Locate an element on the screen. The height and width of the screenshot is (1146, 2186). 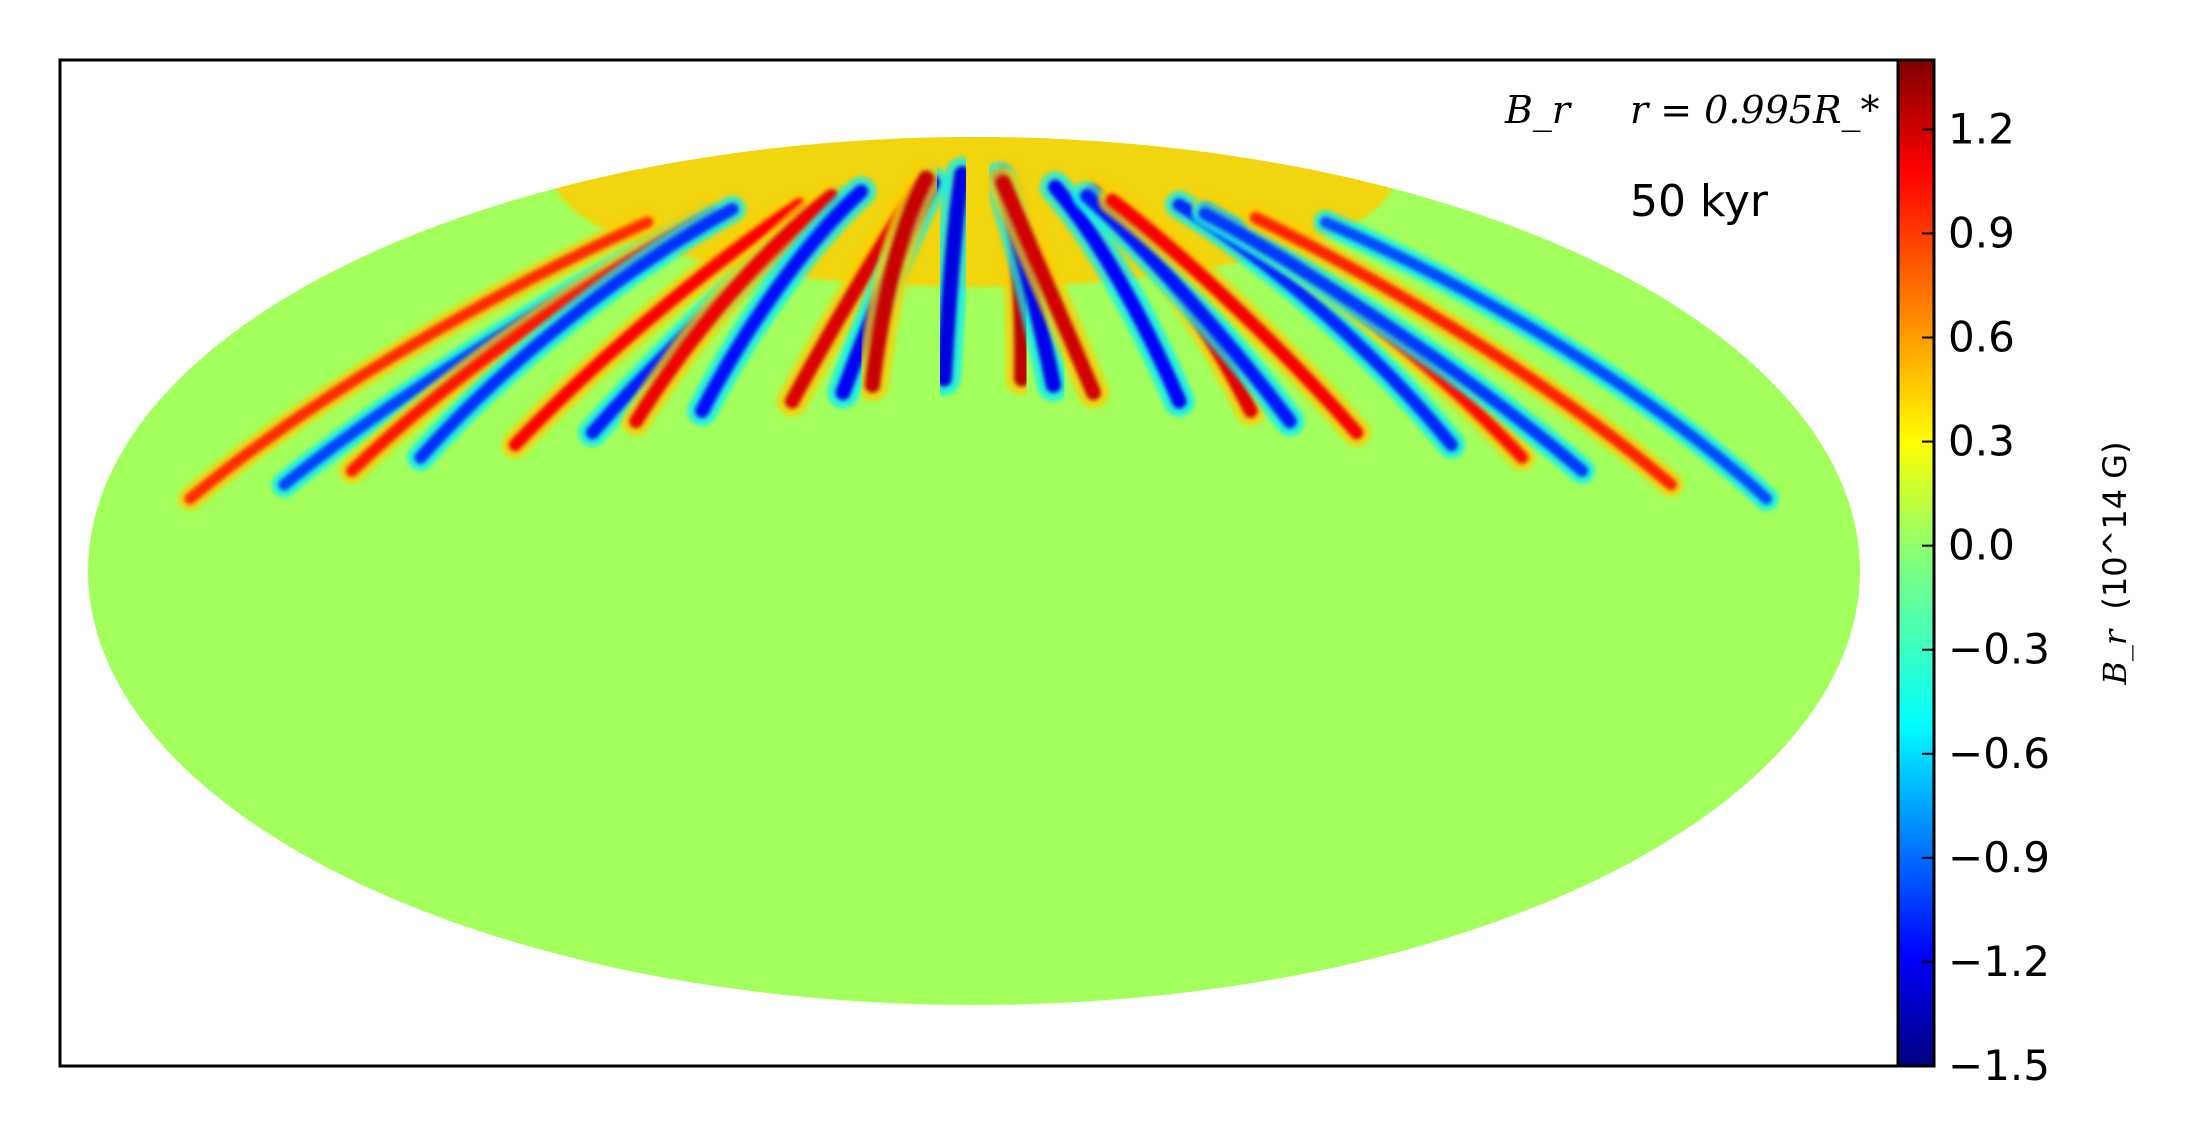
colorbar-label-unit: (10^14 G) is located at coordinates (2115, 525).